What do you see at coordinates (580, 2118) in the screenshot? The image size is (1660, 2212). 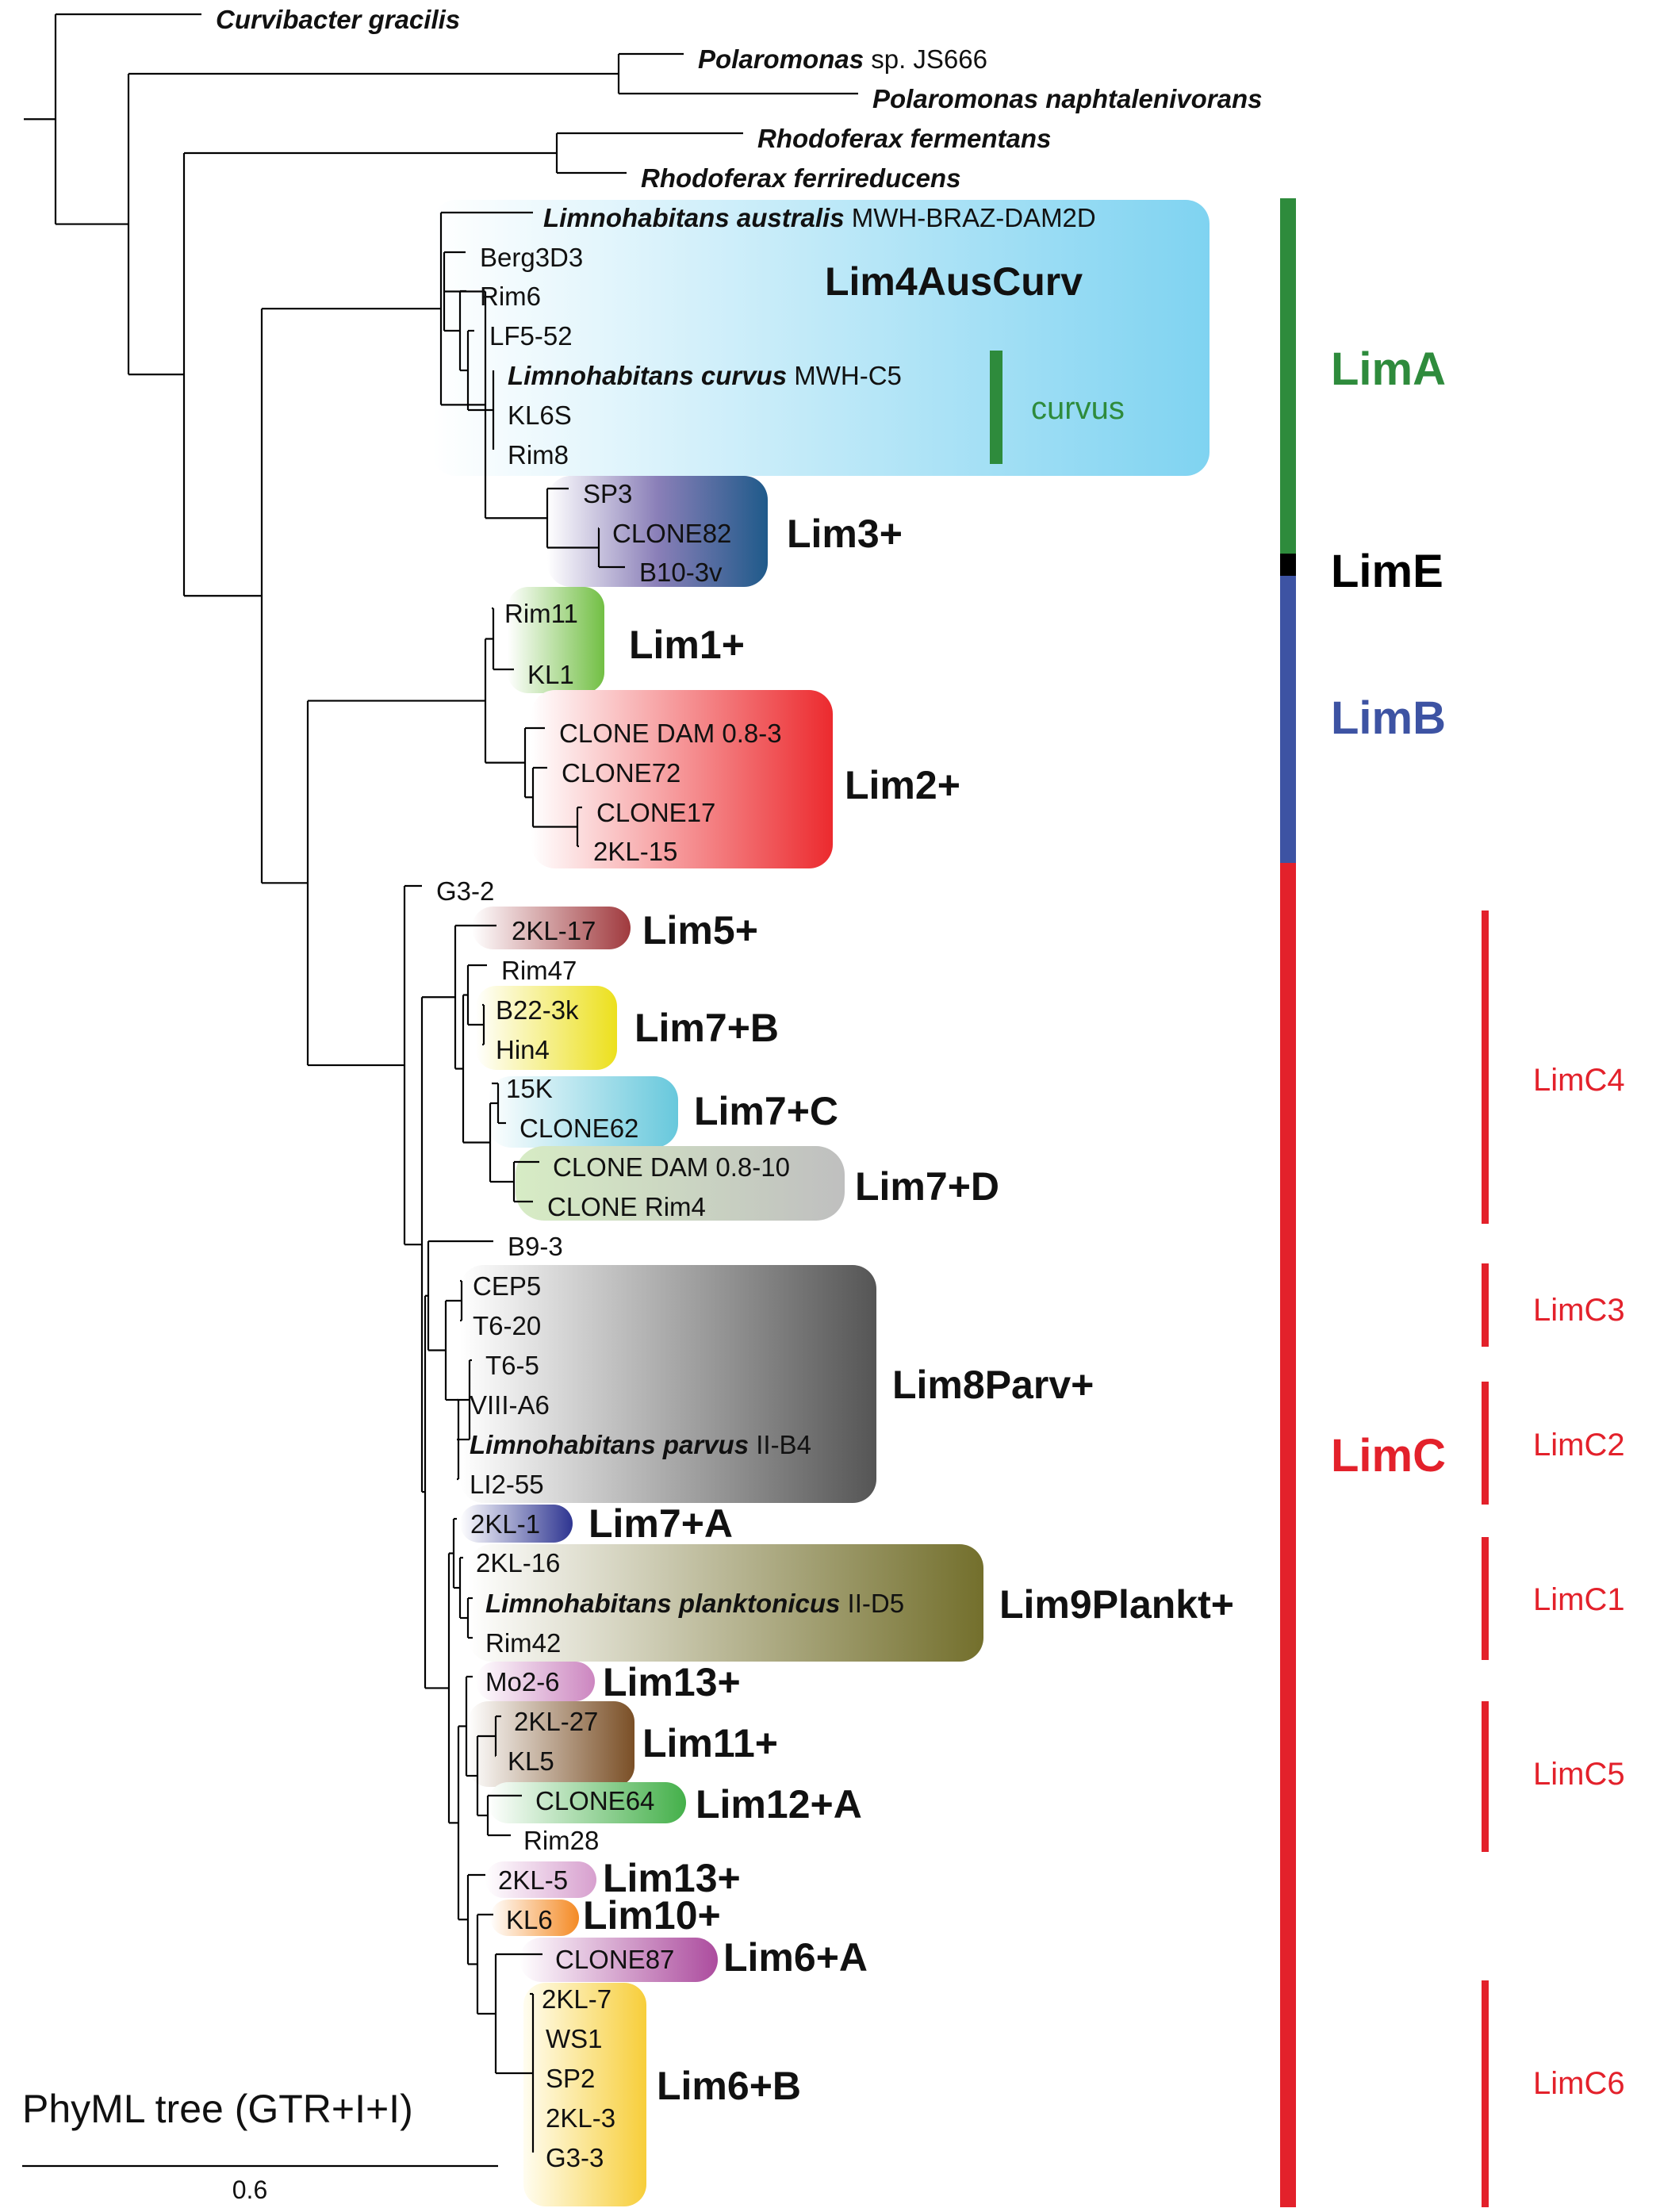 I see `leaf-2kl-3: 2KL-3` at bounding box center [580, 2118].